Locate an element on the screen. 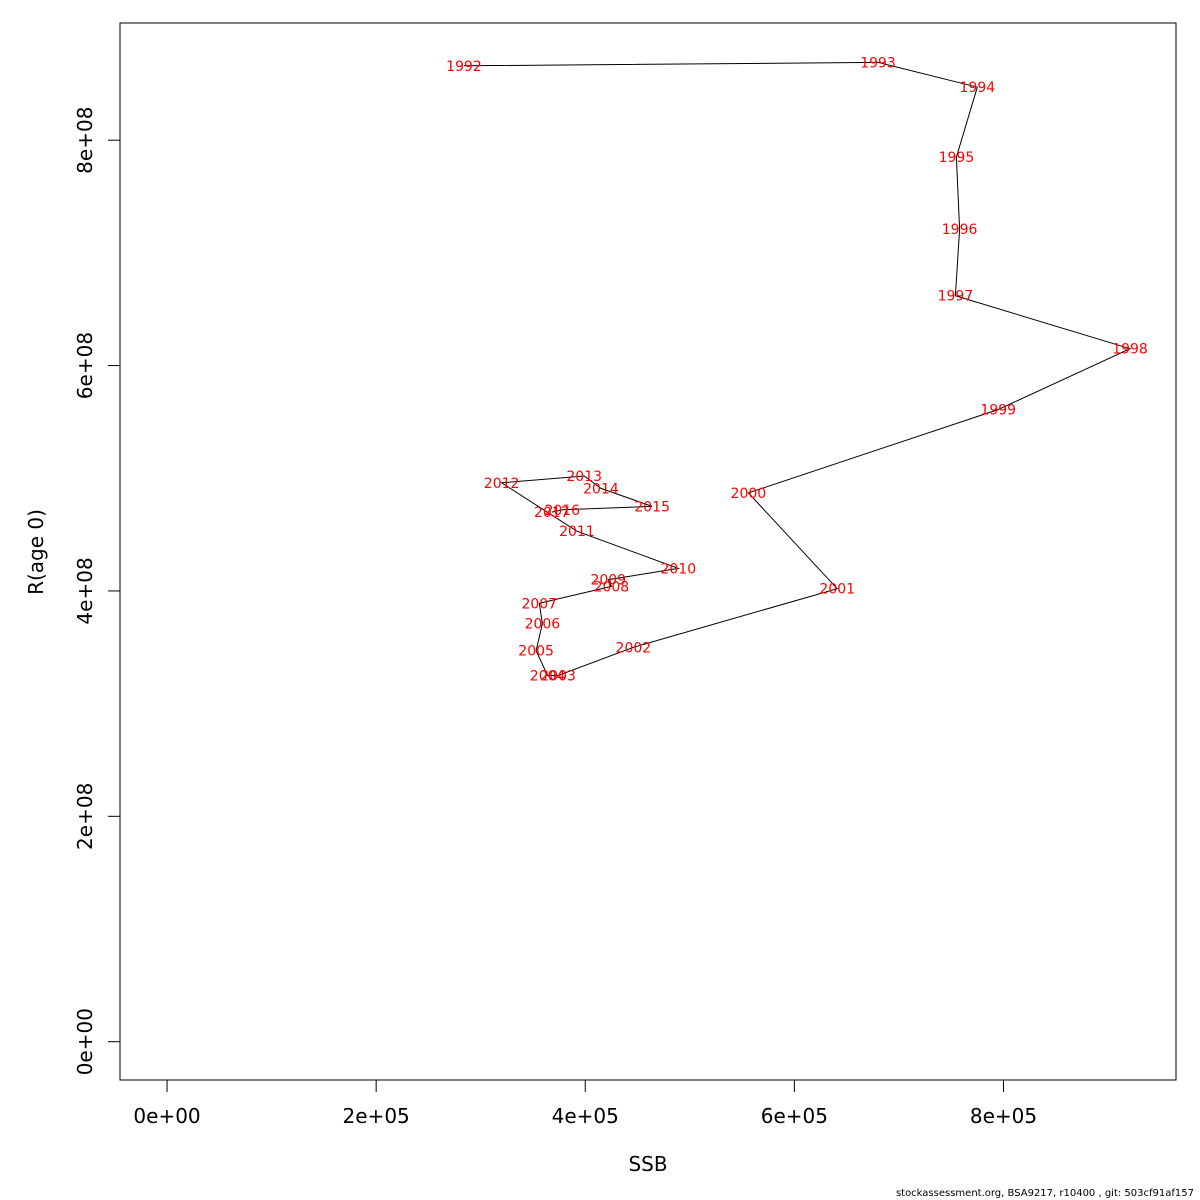 The width and height of the screenshot is (1200, 1200). y-tick-label: 0e+00 is located at coordinates (85, 1041).